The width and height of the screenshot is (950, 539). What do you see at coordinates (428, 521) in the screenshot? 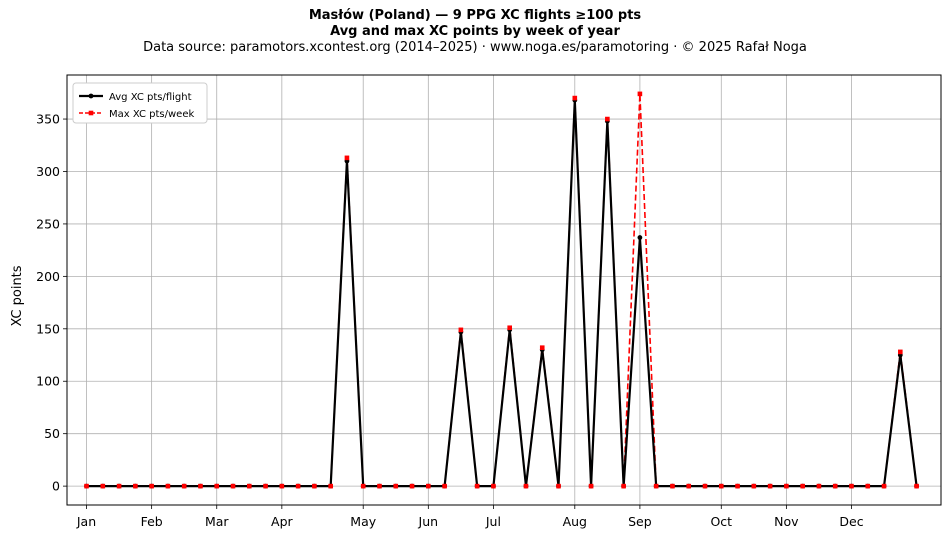
I see `x-tick-label: Jun` at bounding box center [428, 521].